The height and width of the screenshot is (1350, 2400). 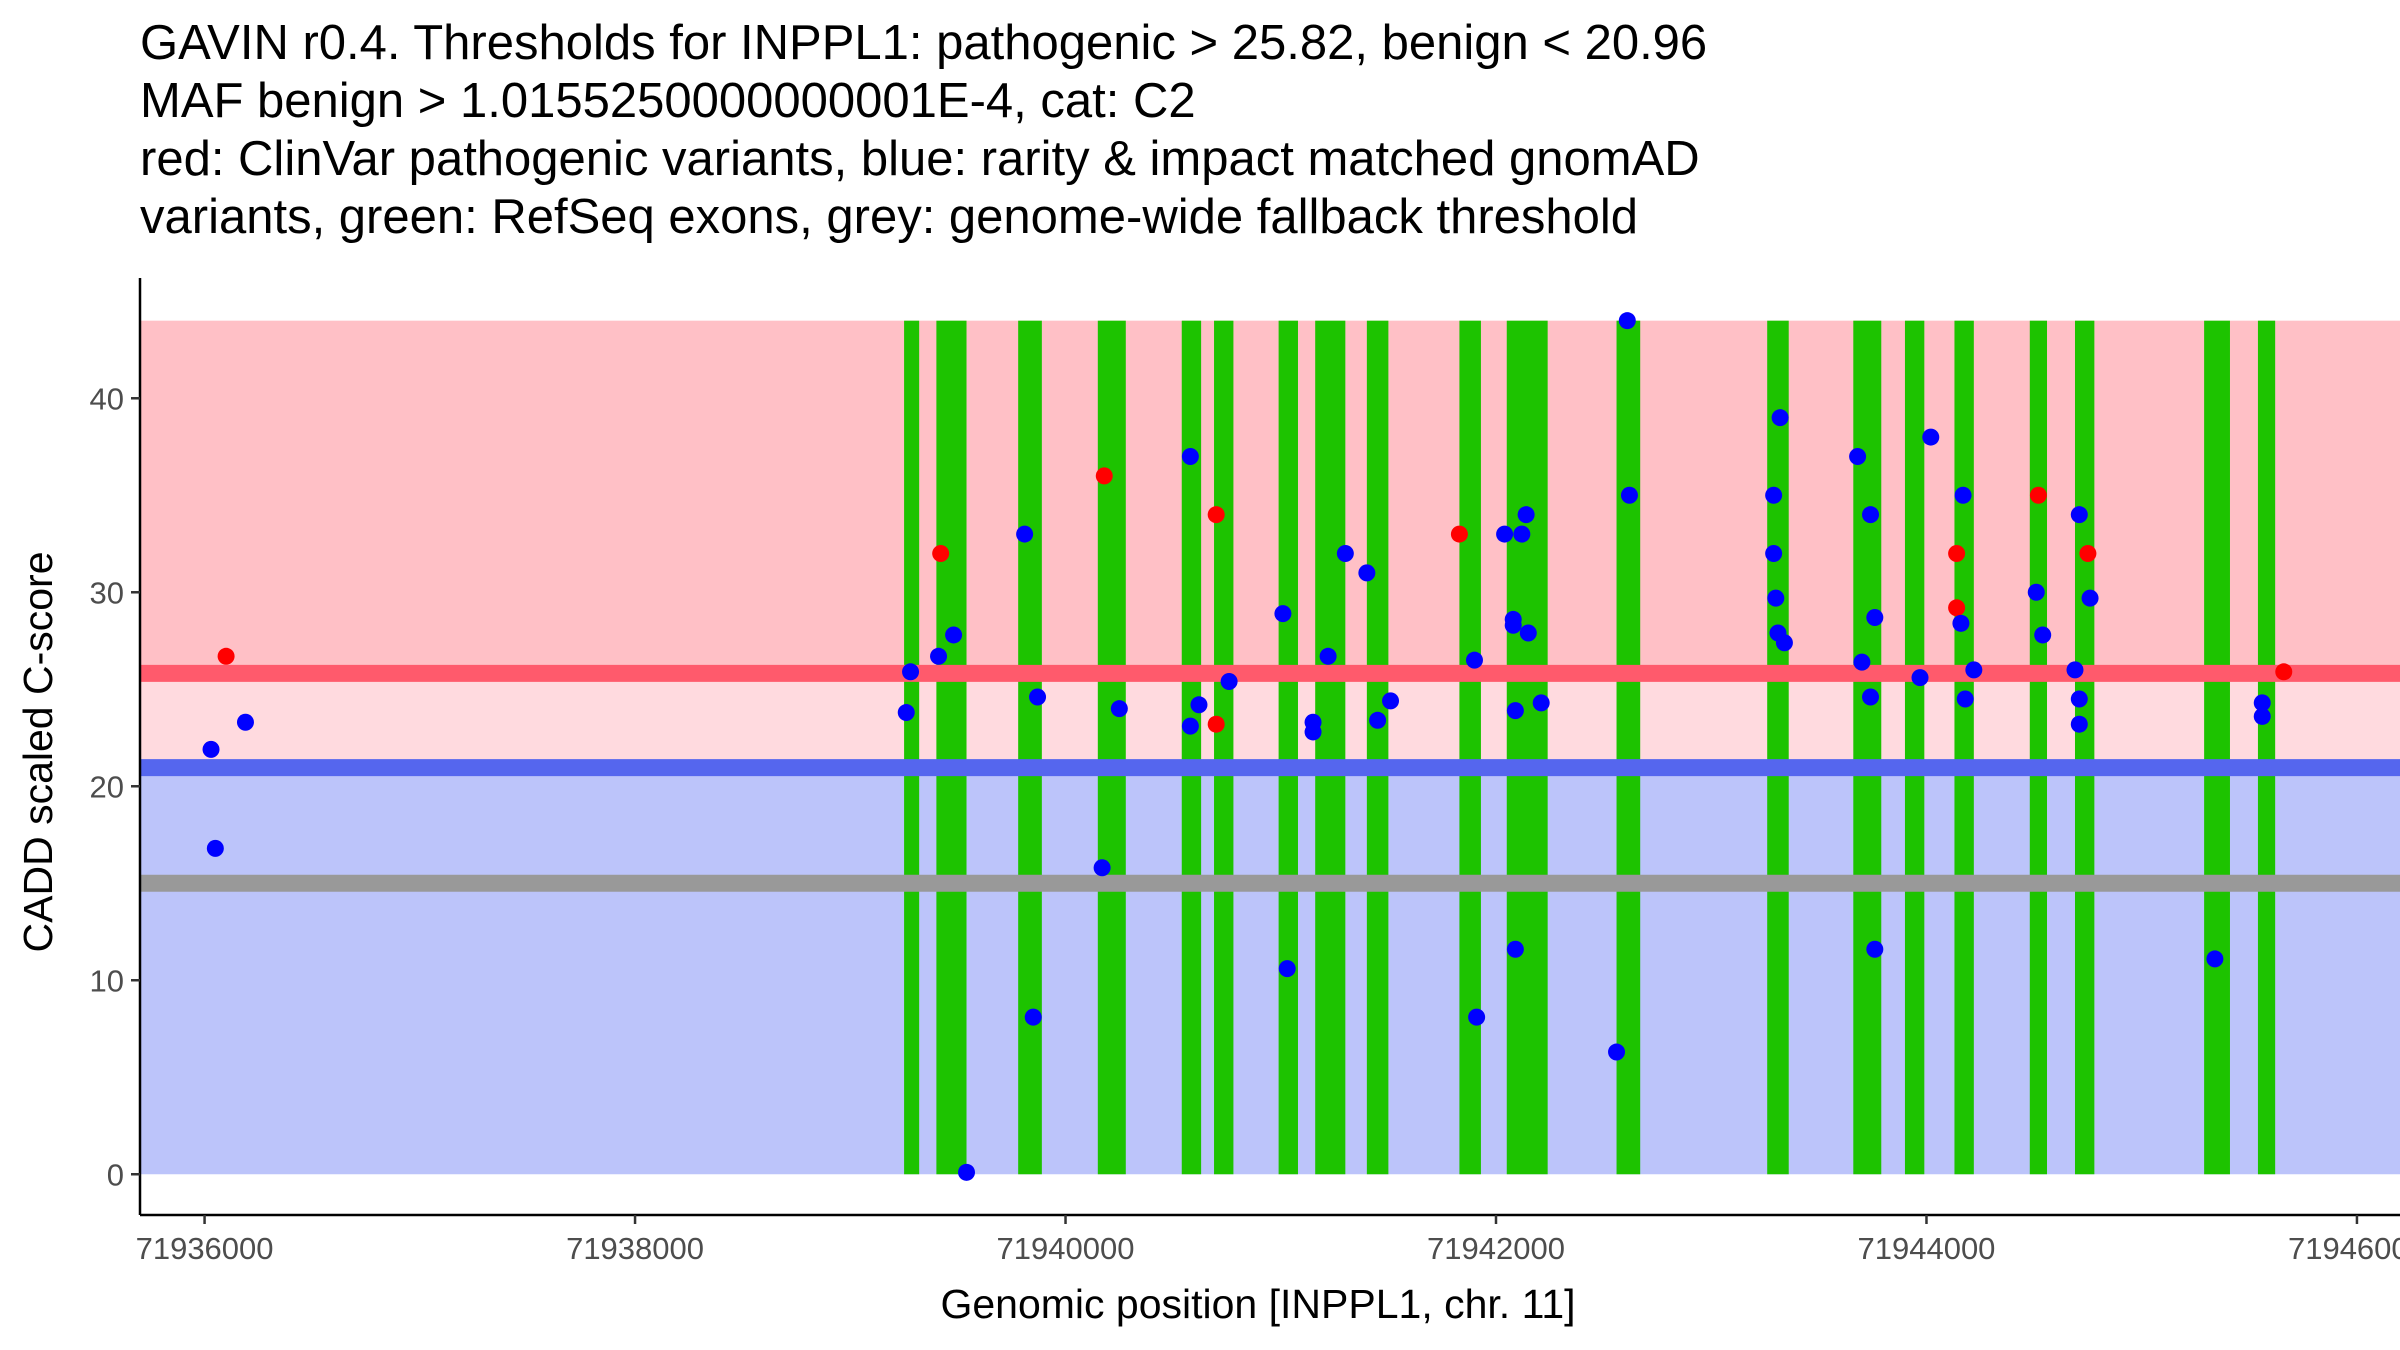 I want to click on x-tick-label: 71940000, so click(x=1066, y=1248).